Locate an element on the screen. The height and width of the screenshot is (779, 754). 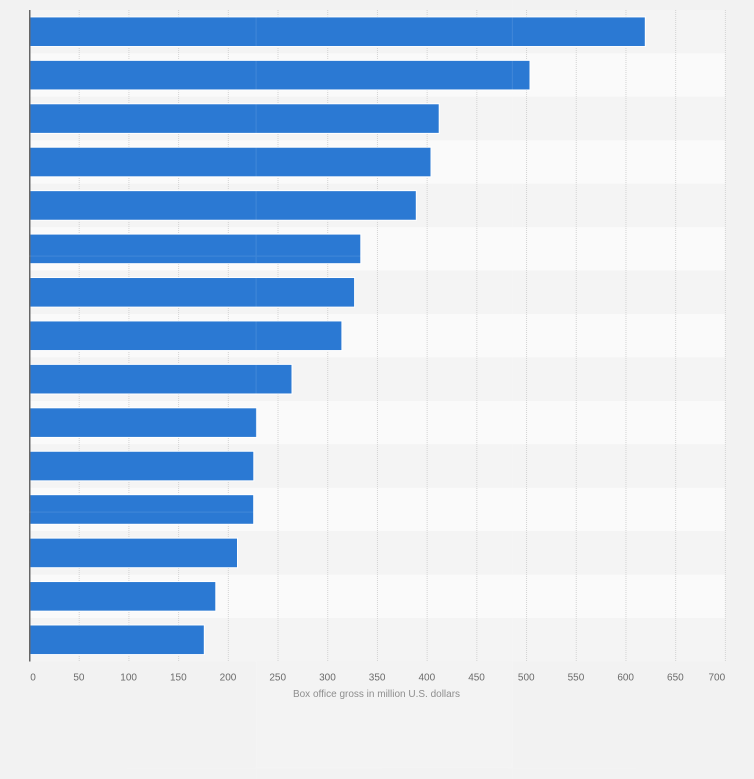
svg-text: 100 is located at coordinates (128, 678).